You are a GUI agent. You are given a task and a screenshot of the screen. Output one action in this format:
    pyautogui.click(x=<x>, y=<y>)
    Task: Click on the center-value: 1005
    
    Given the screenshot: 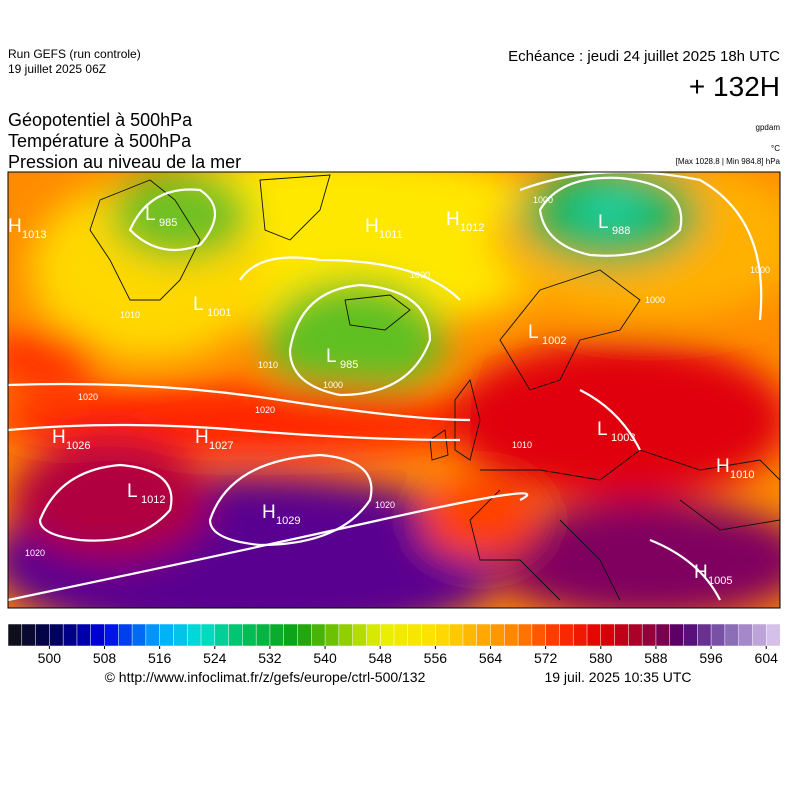 What is the action you would take?
    pyautogui.click(x=720, y=581)
    